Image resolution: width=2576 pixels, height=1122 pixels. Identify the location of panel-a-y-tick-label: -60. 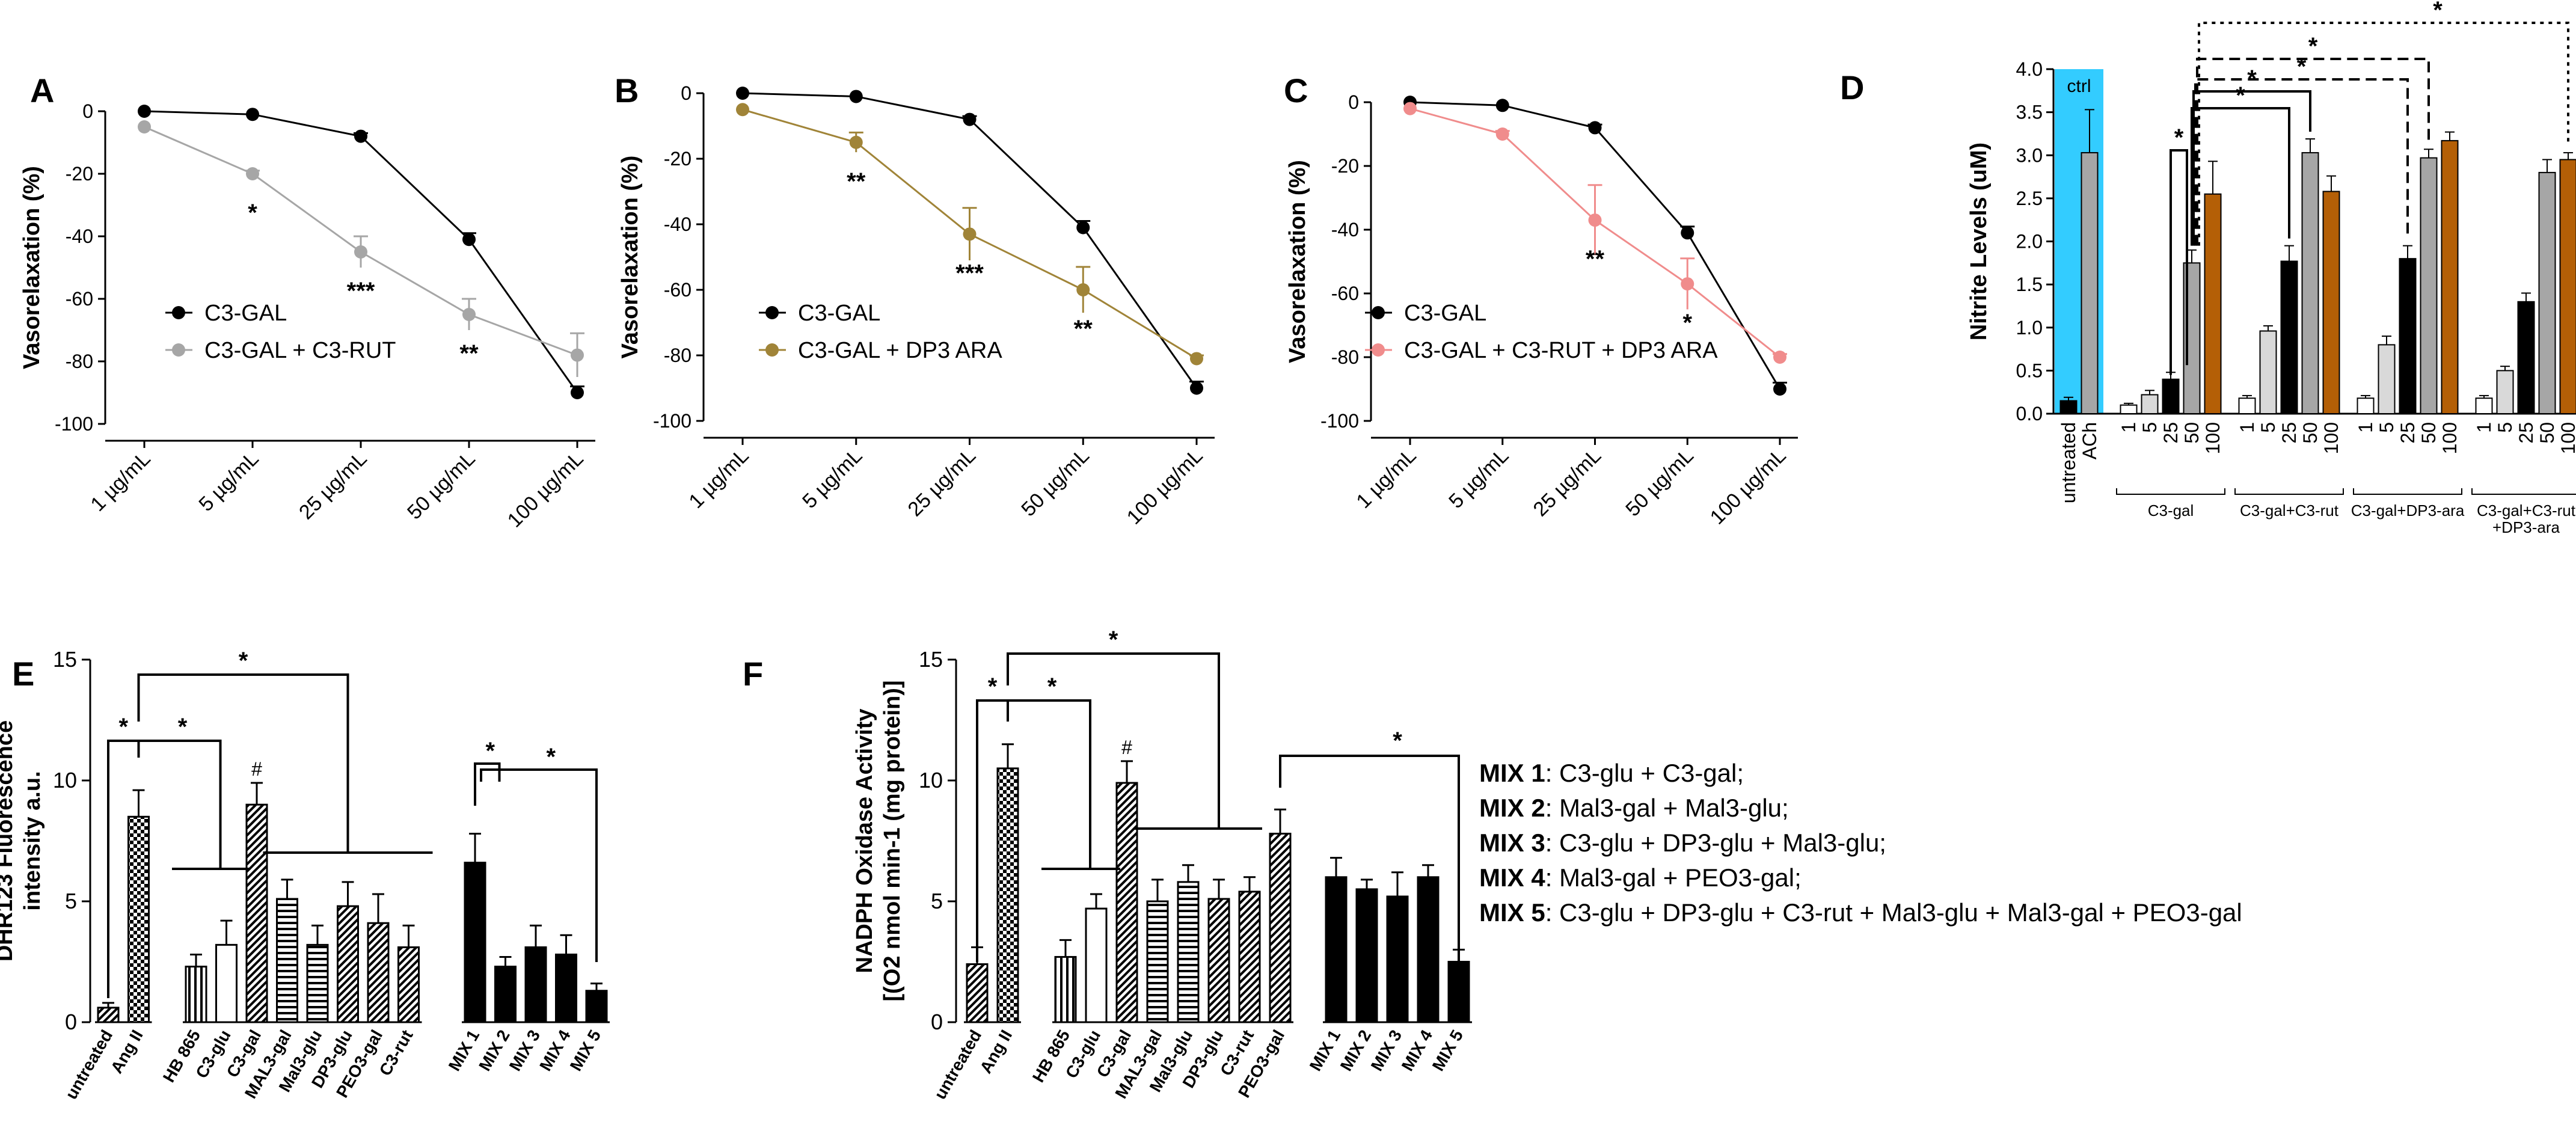
(79, 299).